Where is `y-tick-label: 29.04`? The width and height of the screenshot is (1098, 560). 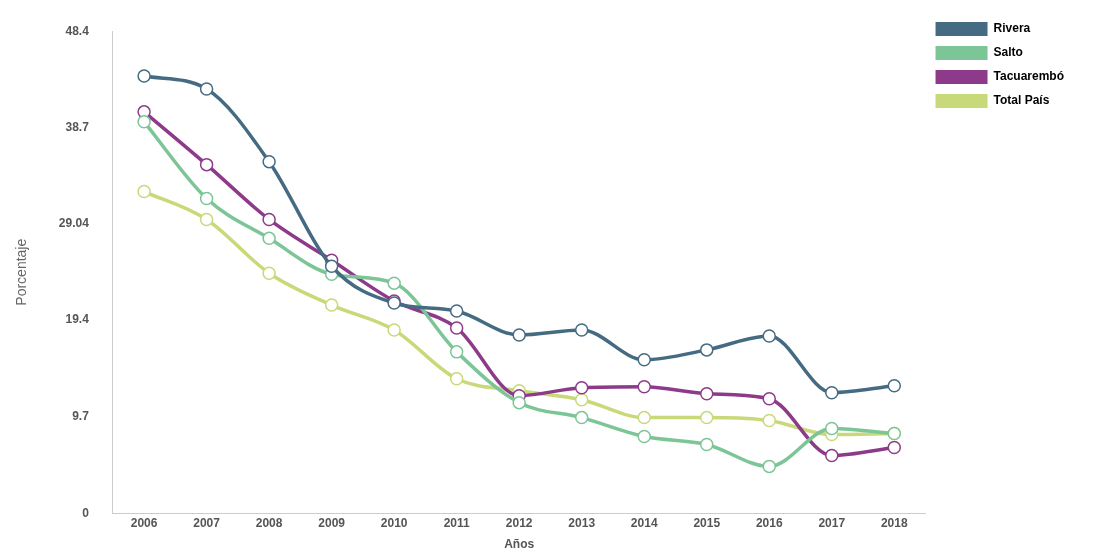 y-tick-label: 29.04 is located at coordinates (74, 223).